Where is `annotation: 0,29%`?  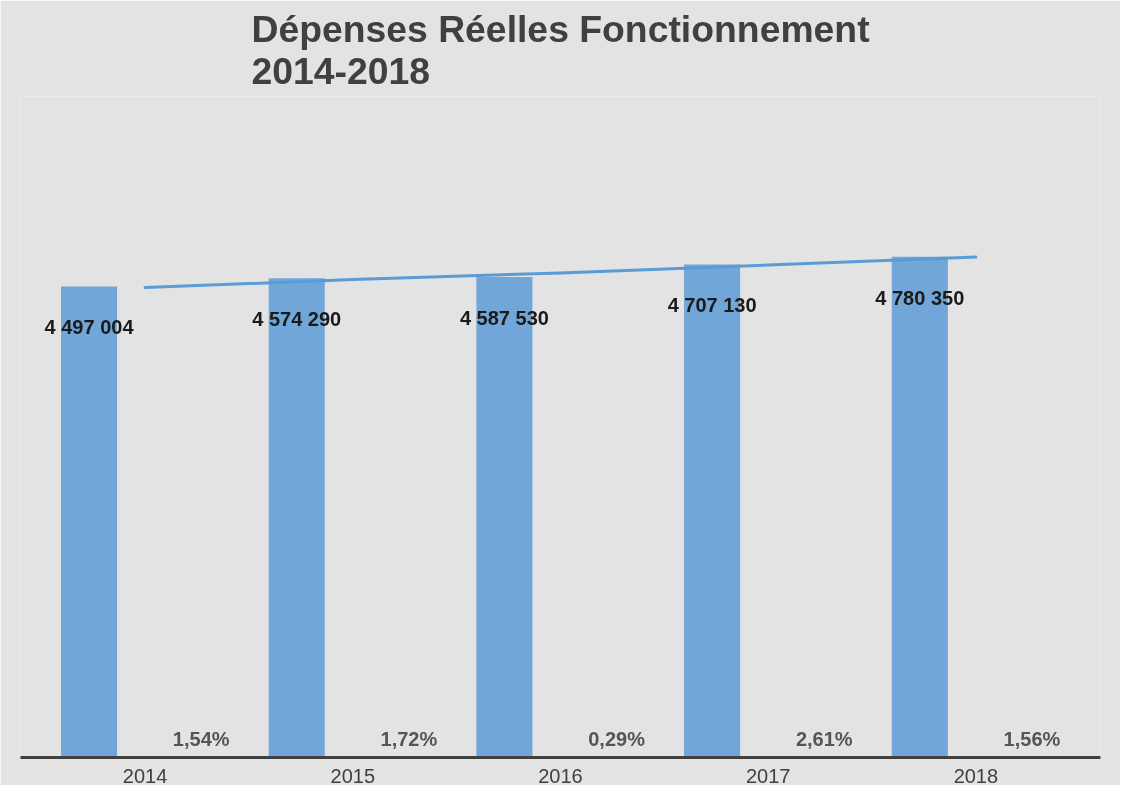
annotation: 0,29% is located at coordinates (617, 738).